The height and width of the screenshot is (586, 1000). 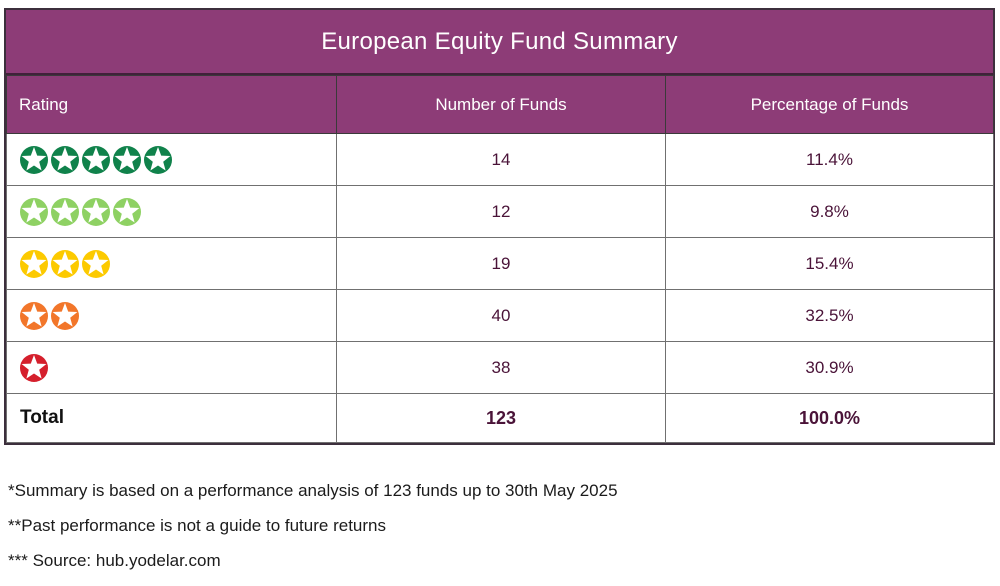 What do you see at coordinates (829, 104) in the screenshot?
I see `column-header-percentage-of-funds: Percentage of Funds` at bounding box center [829, 104].